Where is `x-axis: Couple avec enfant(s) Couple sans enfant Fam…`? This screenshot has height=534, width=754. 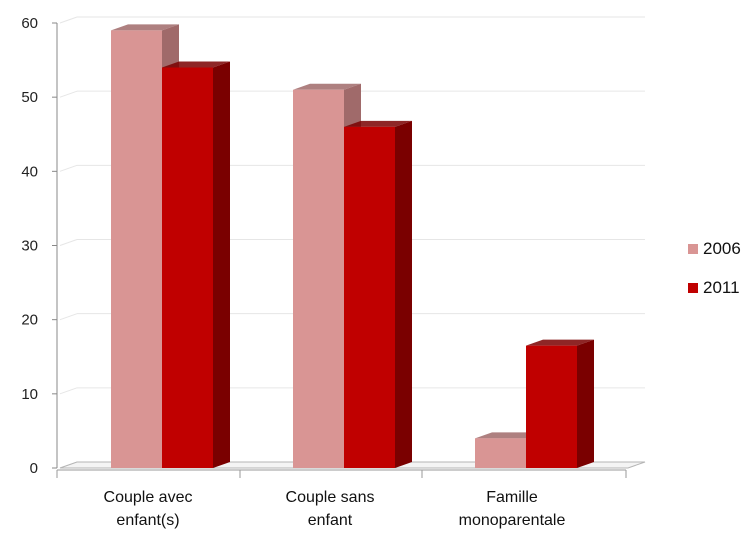
x-axis: Couple avec enfant(s) Couple sans enfant Fam… is located at coordinates (341, 499).